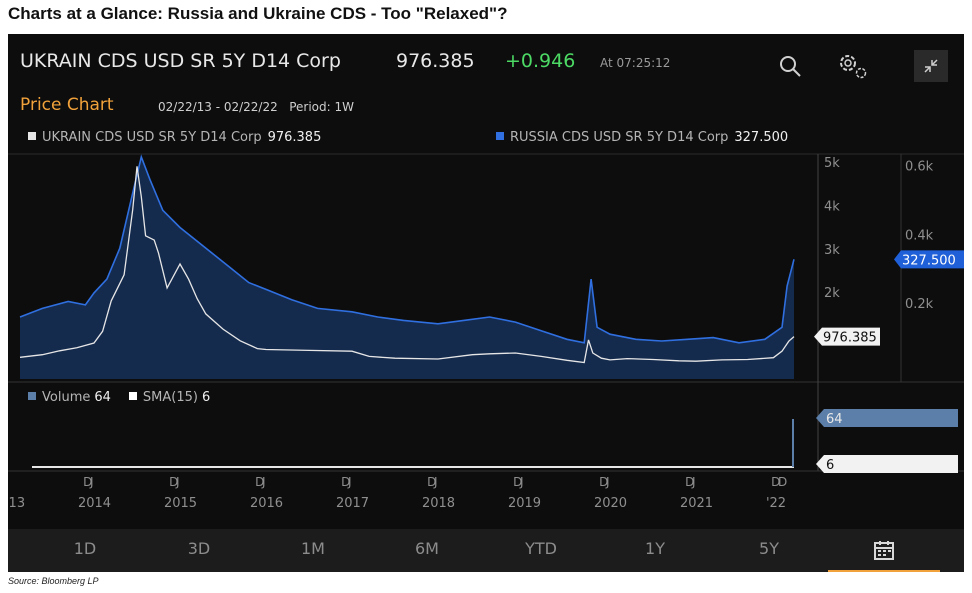 This screenshot has height=593, width=972. What do you see at coordinates (67, 105) in the screenshot?
I see `section-title: Price Chart` at bounding box center [67, 105].